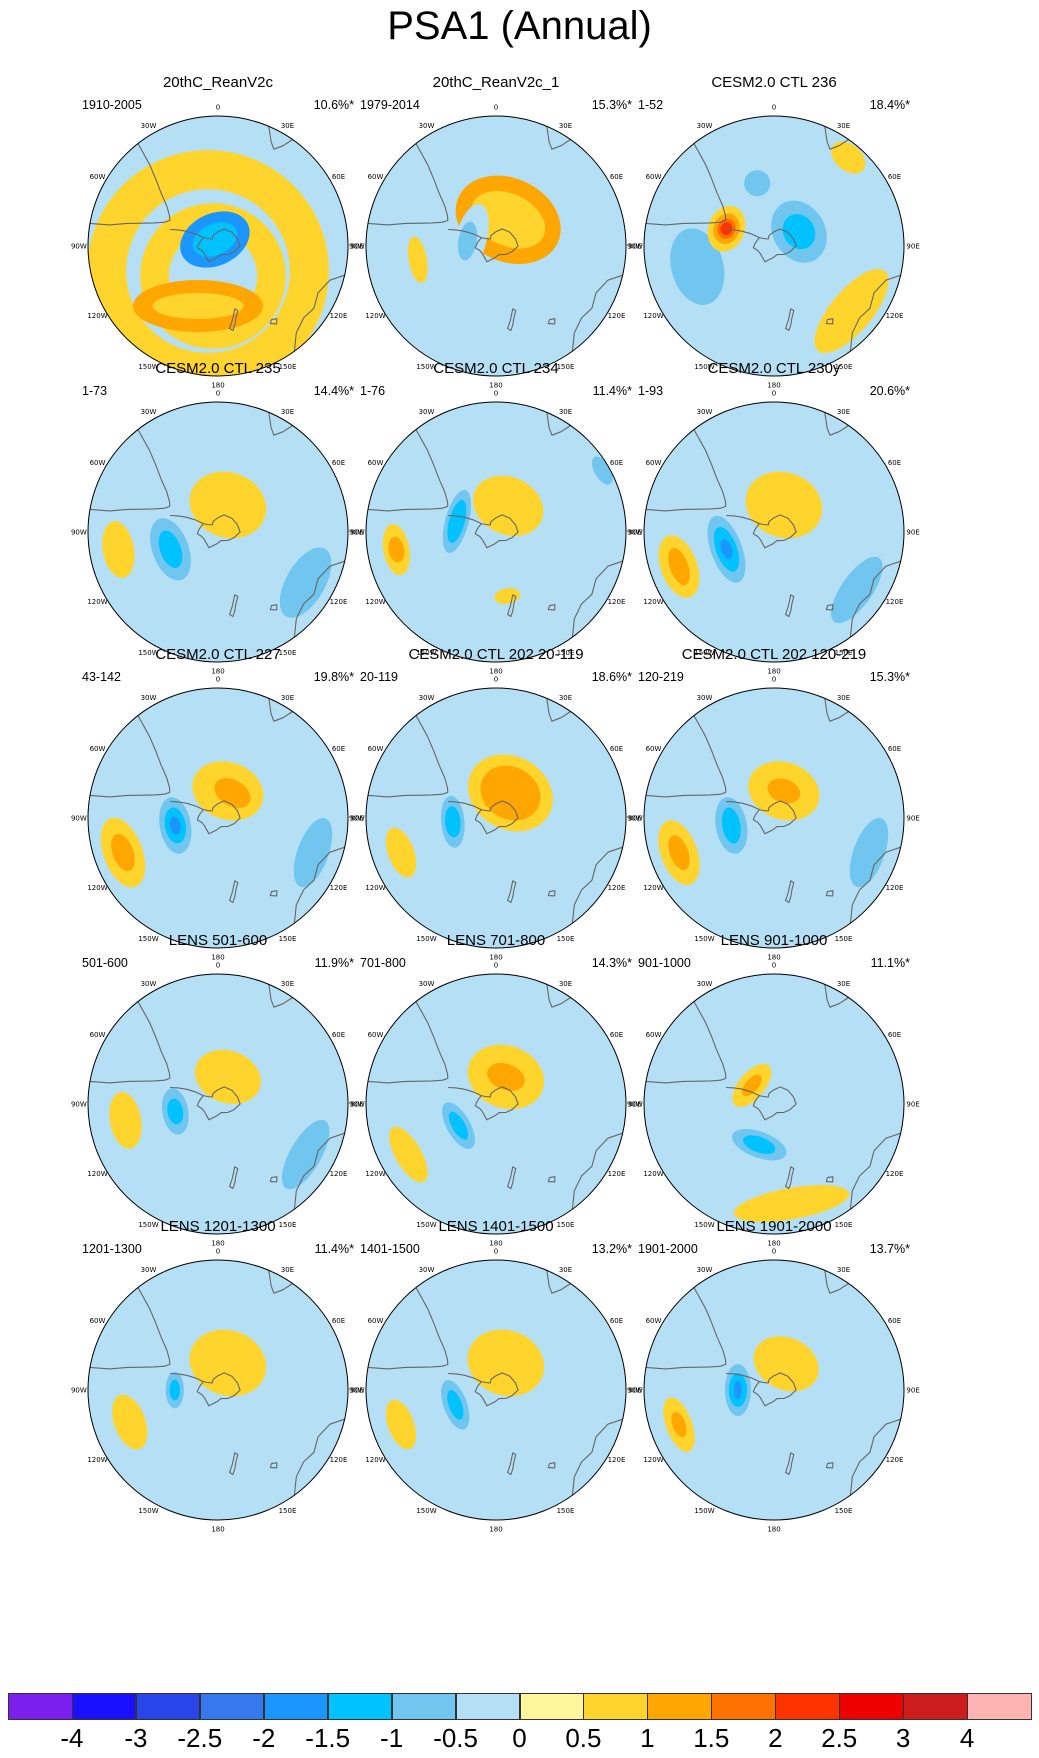  I want to click on variance-explained: 11.1%*, so click(890, 963).